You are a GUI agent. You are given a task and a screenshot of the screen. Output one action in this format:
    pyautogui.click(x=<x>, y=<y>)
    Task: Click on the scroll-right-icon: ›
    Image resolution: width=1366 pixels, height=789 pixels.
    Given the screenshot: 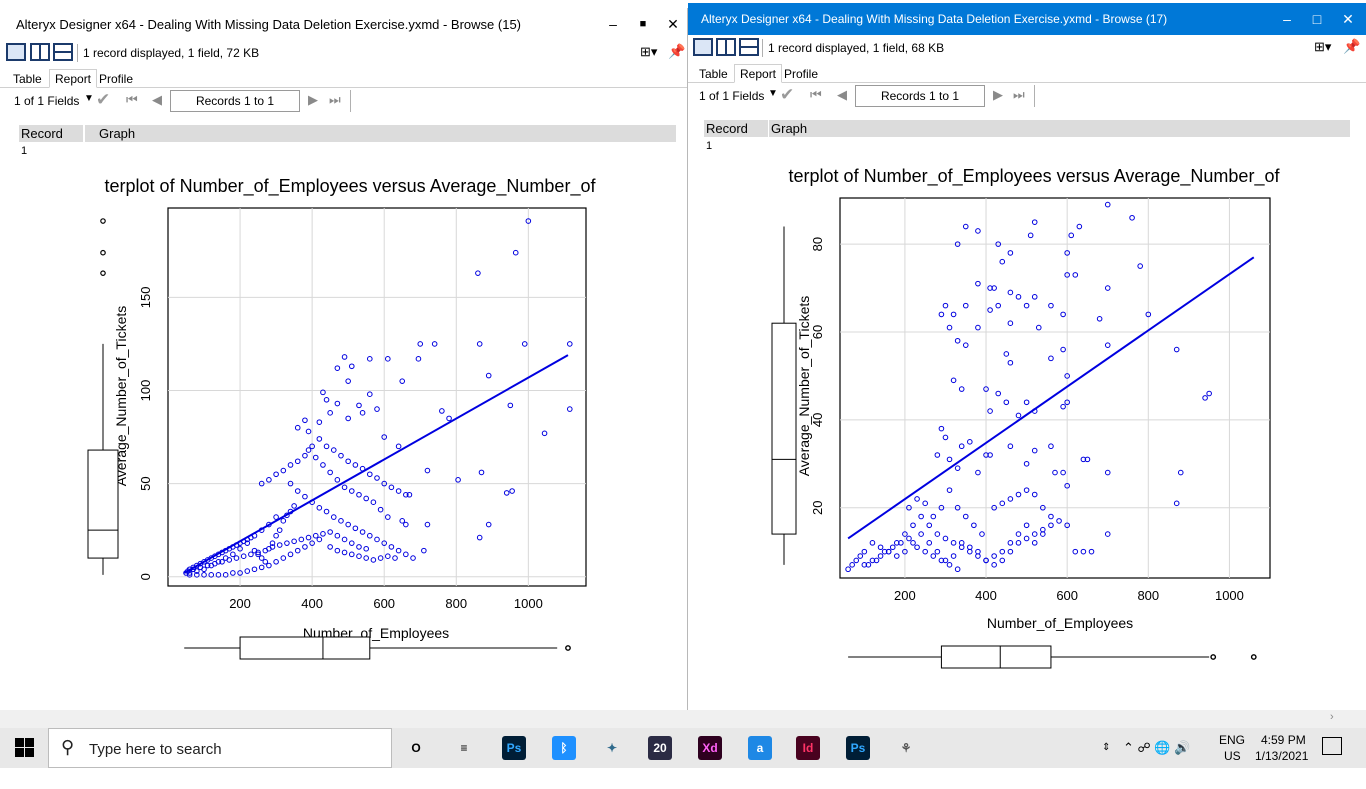 What is the action you would take?
    pyautogui.click(x=1332, y=717)
    